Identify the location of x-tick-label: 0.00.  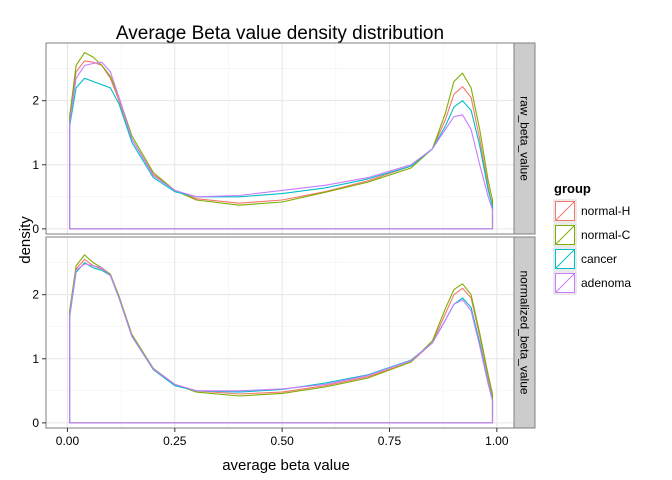
(68, 441).